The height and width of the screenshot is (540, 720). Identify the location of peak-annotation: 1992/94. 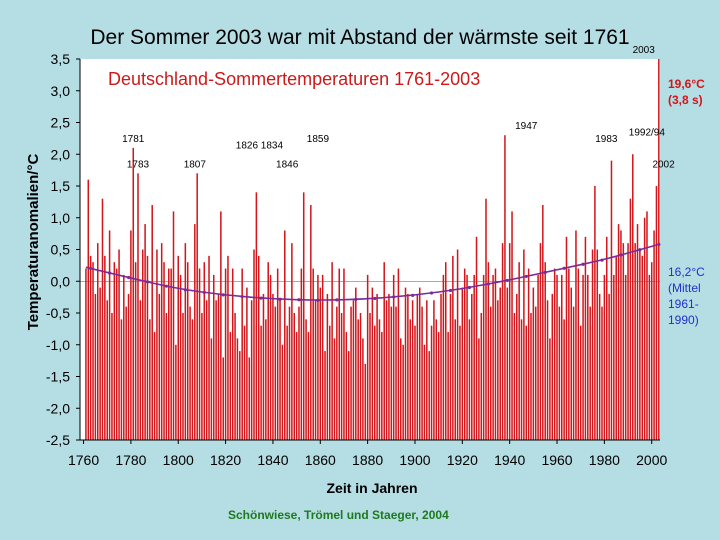
(647, 133).